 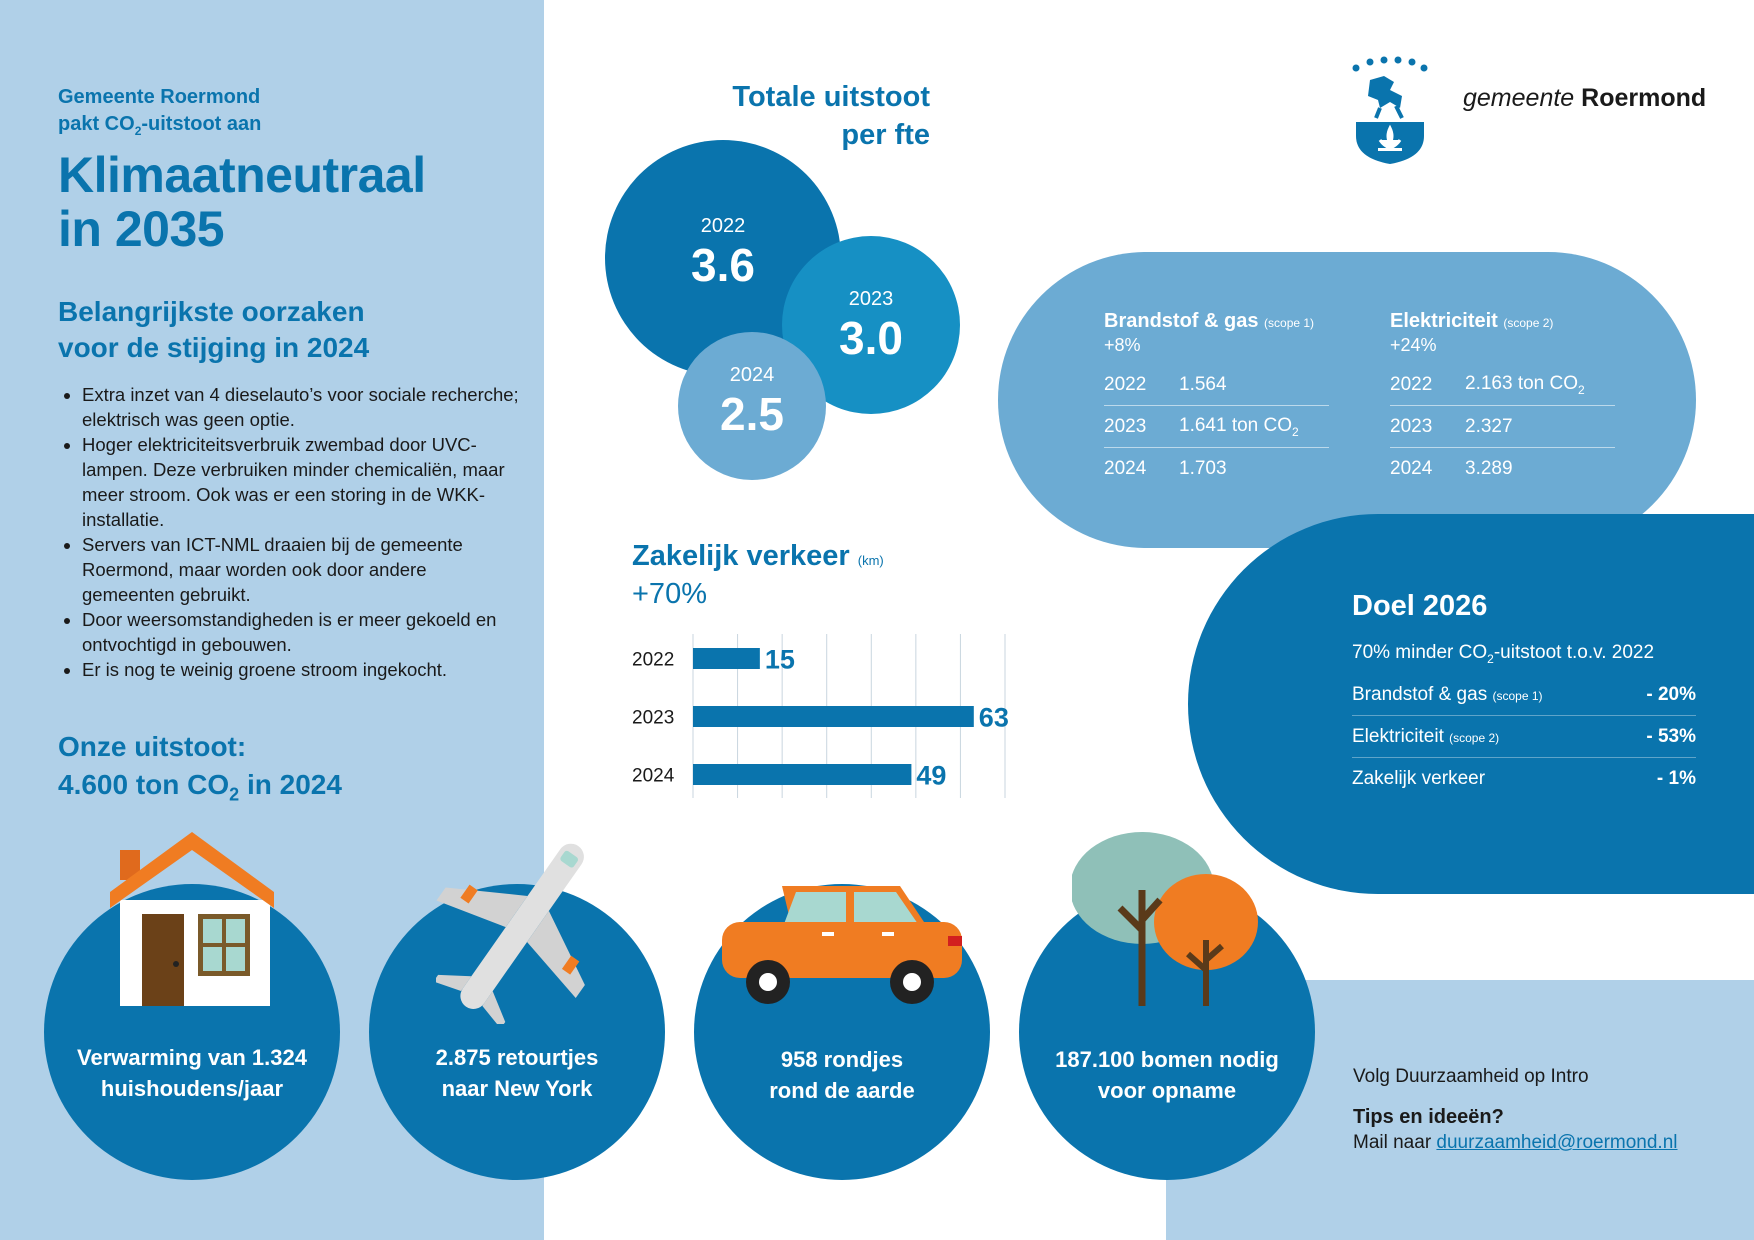 I want to click on total-emissions: Onze uitstoot: 4.600 ton CO2 in 2024, so click(x=200, y=768).